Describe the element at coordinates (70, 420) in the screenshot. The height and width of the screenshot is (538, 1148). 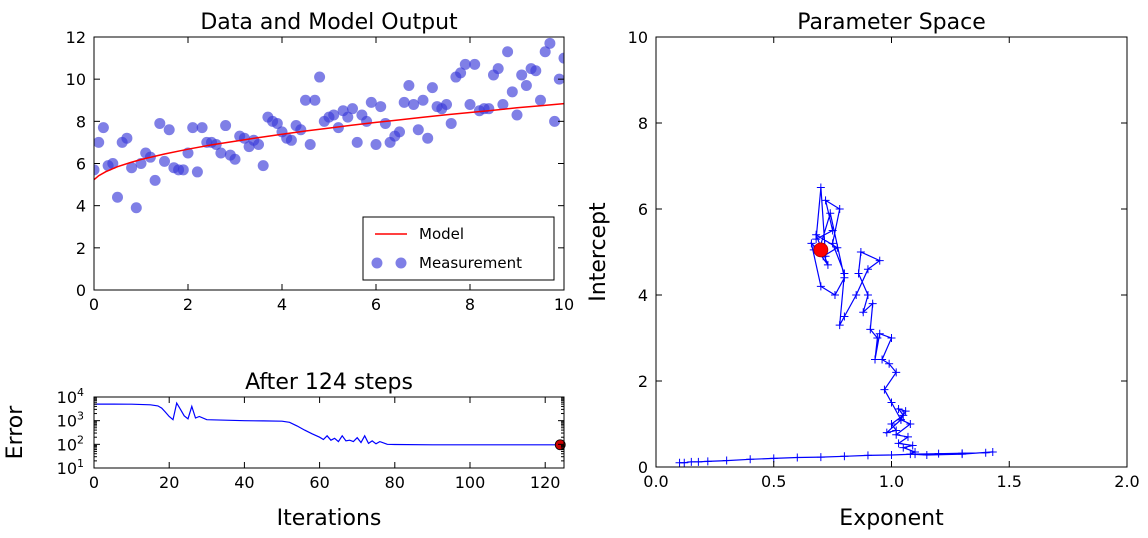
I see `y-tick-label: 103` at that location.